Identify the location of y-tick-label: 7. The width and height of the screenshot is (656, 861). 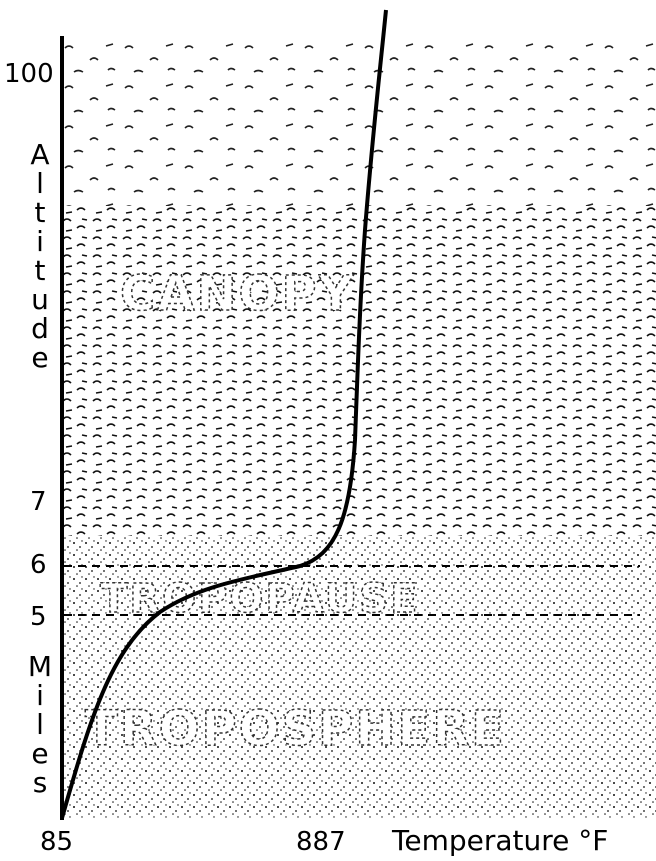
(38, 502).